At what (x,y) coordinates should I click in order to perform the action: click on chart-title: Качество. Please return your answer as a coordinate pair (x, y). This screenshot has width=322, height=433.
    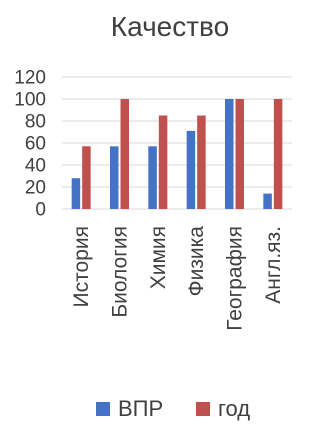
    Looking at the image, I should click on (170, 26).